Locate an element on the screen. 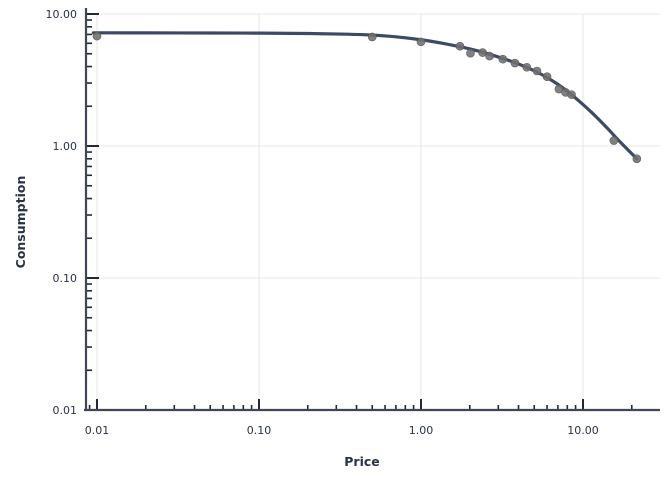 Image resolution: width=672 pixels, height=480 pixels. x-axis-title: Price is located at coordinates (362, 461).